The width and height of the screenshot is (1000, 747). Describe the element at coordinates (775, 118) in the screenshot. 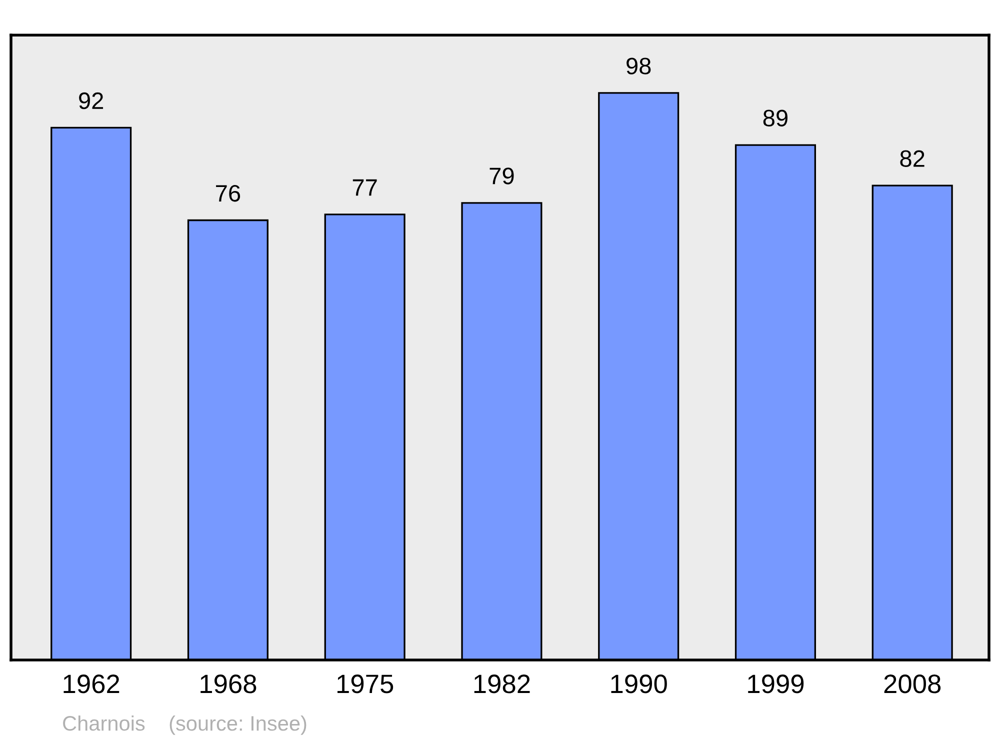

I see `data-label: 89` at that location.